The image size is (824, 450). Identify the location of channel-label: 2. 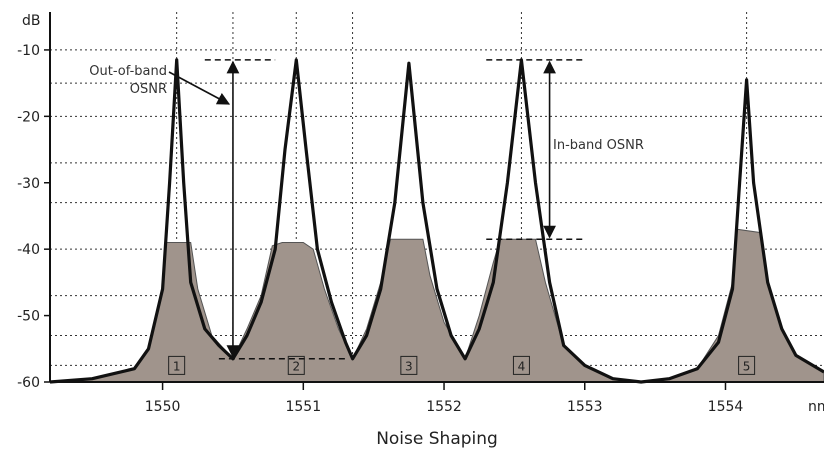
(296, 366).